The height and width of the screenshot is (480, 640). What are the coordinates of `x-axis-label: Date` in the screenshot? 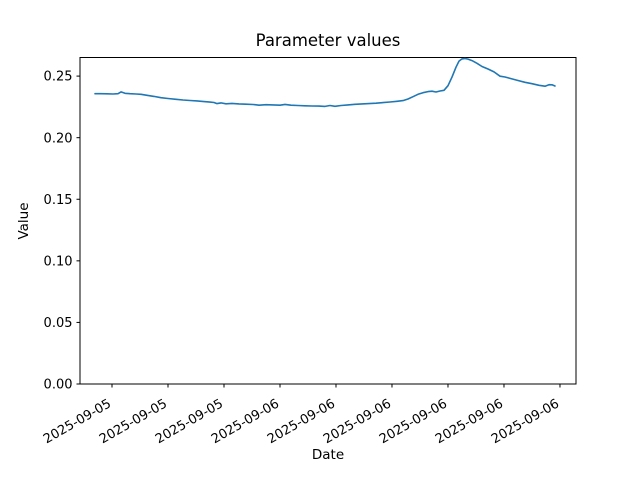 It's located at (328, 455).